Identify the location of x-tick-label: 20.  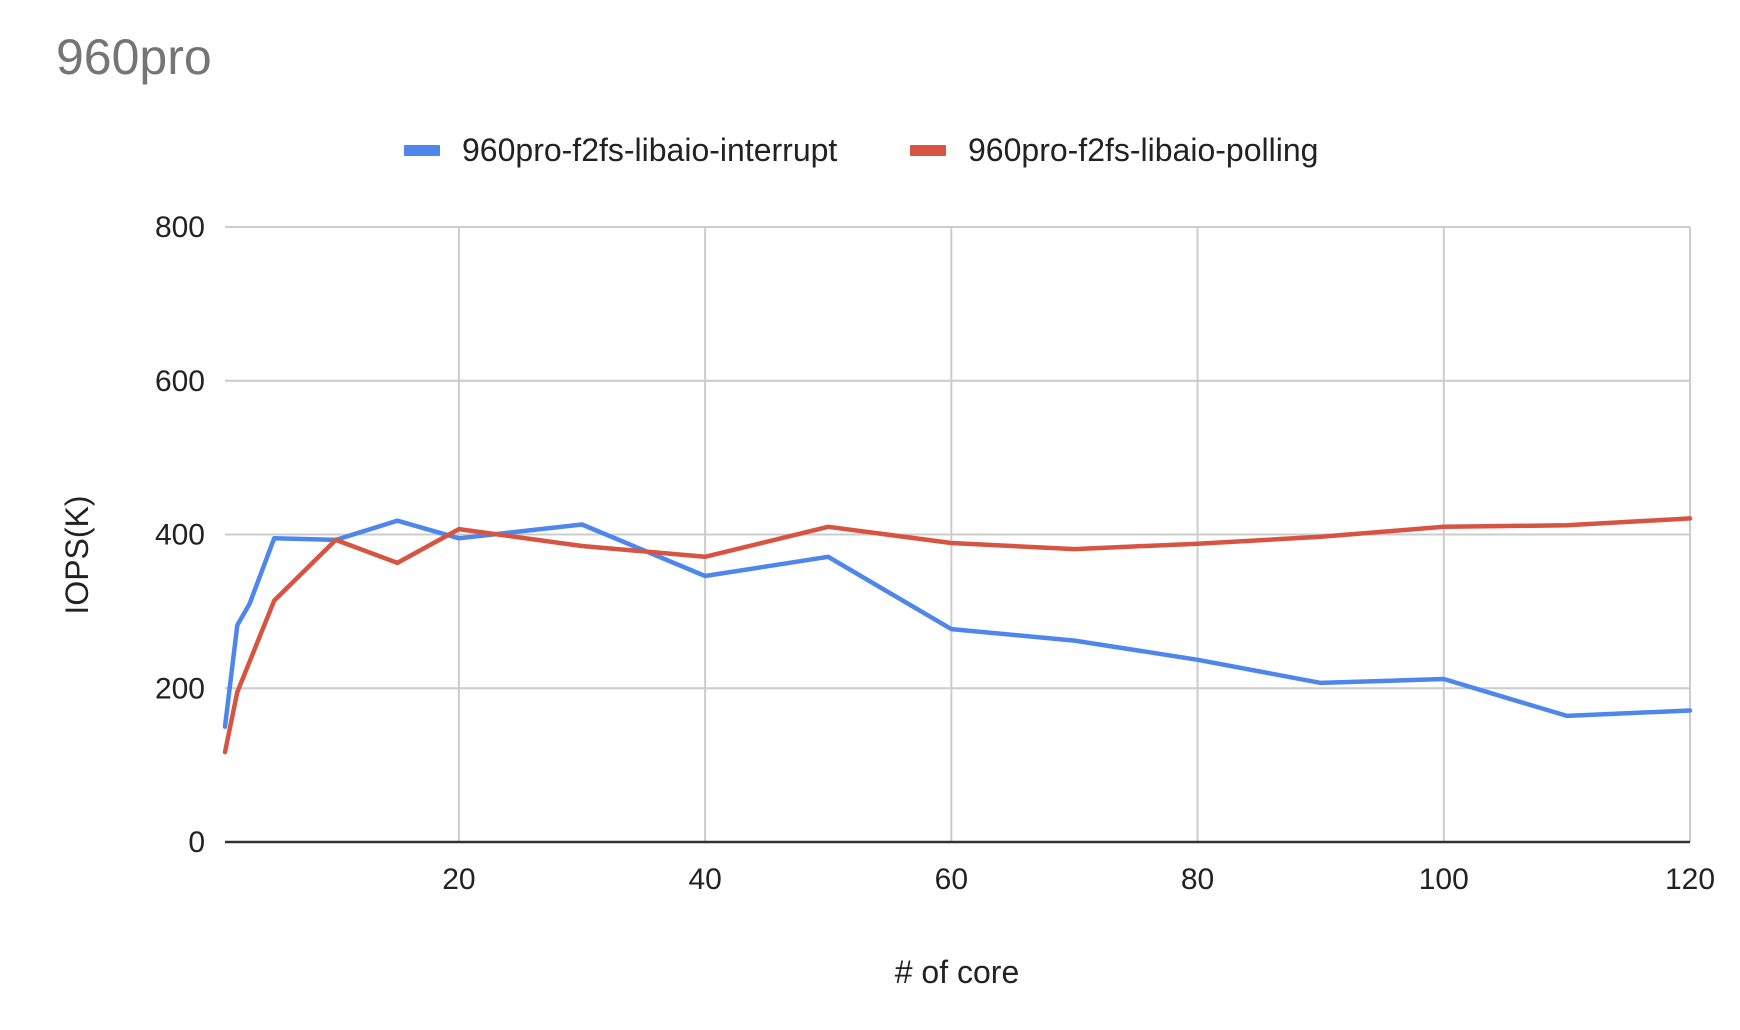
(458, 879).